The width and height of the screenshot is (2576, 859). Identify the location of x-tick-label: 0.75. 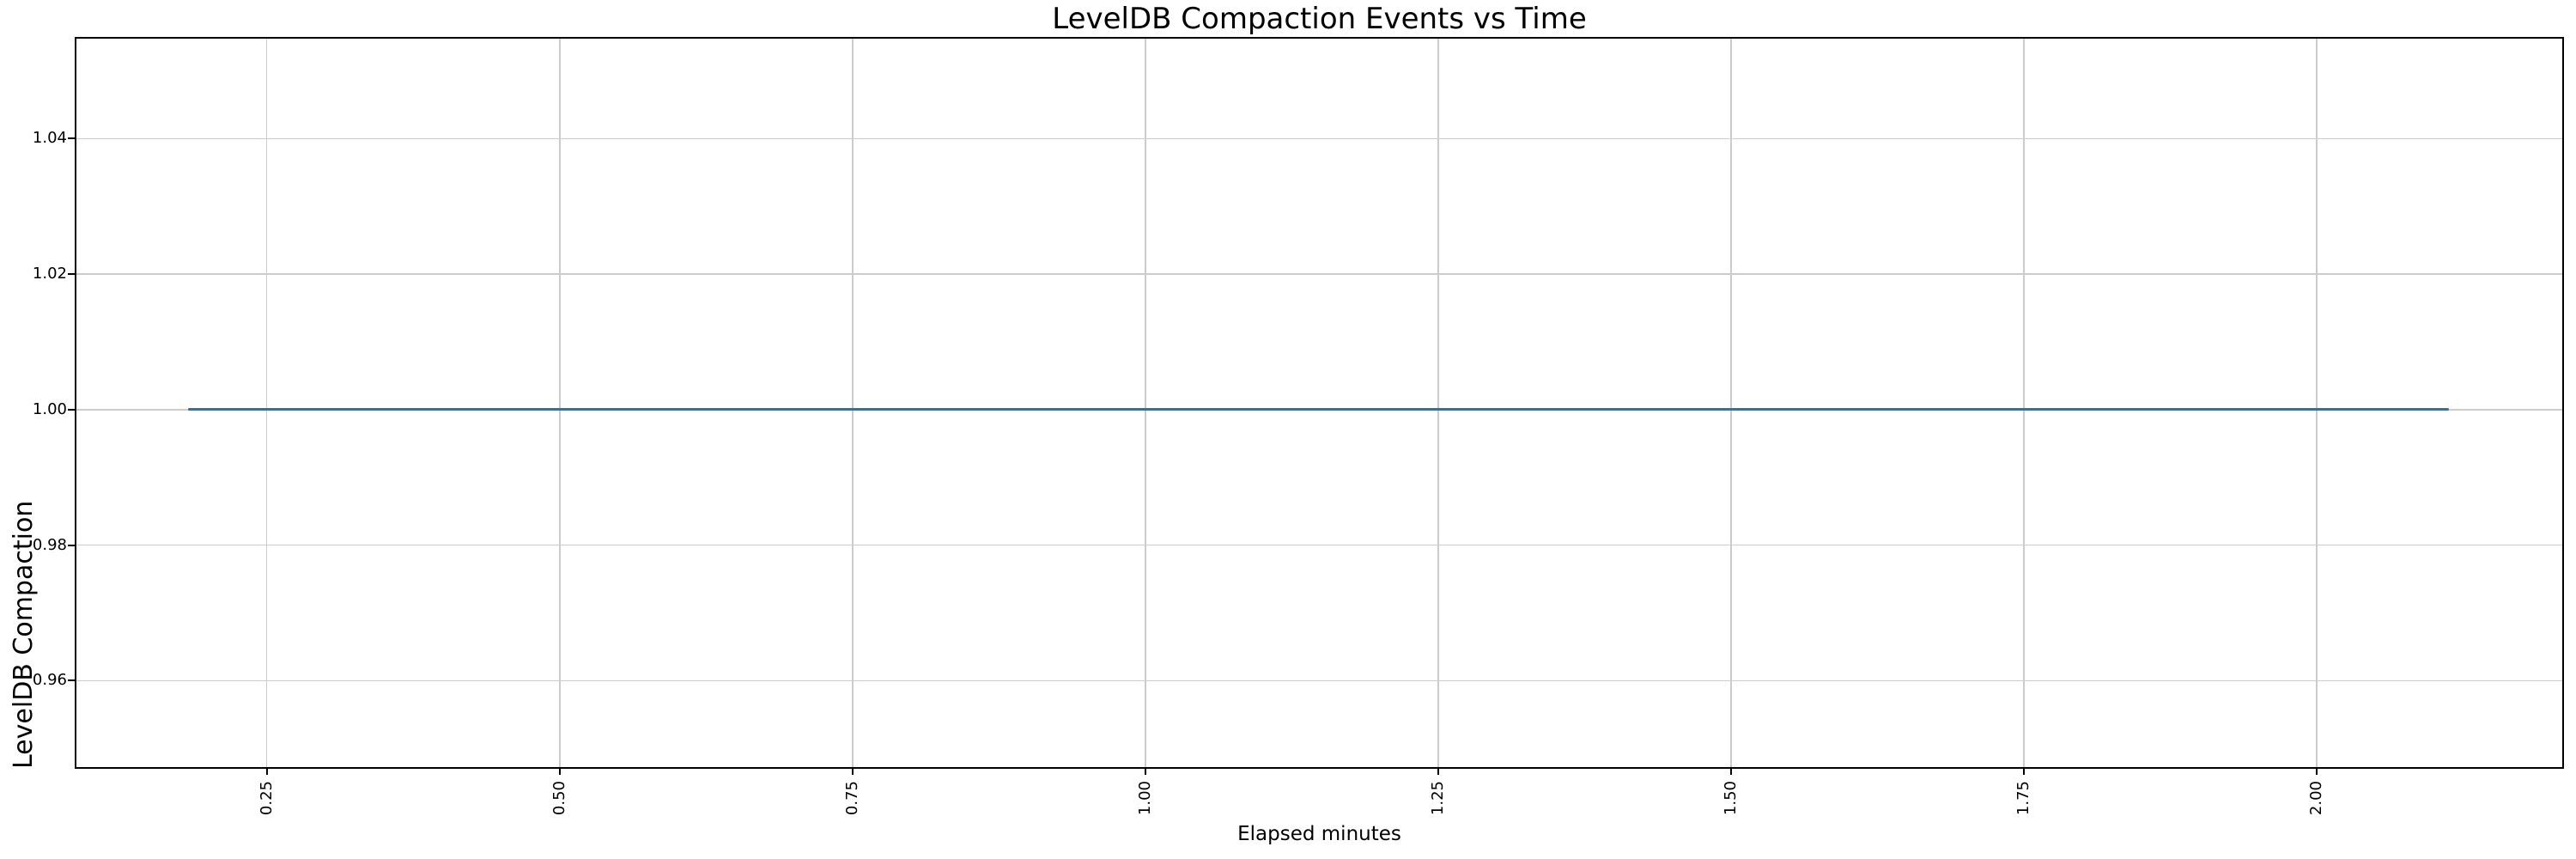
(852, 799).